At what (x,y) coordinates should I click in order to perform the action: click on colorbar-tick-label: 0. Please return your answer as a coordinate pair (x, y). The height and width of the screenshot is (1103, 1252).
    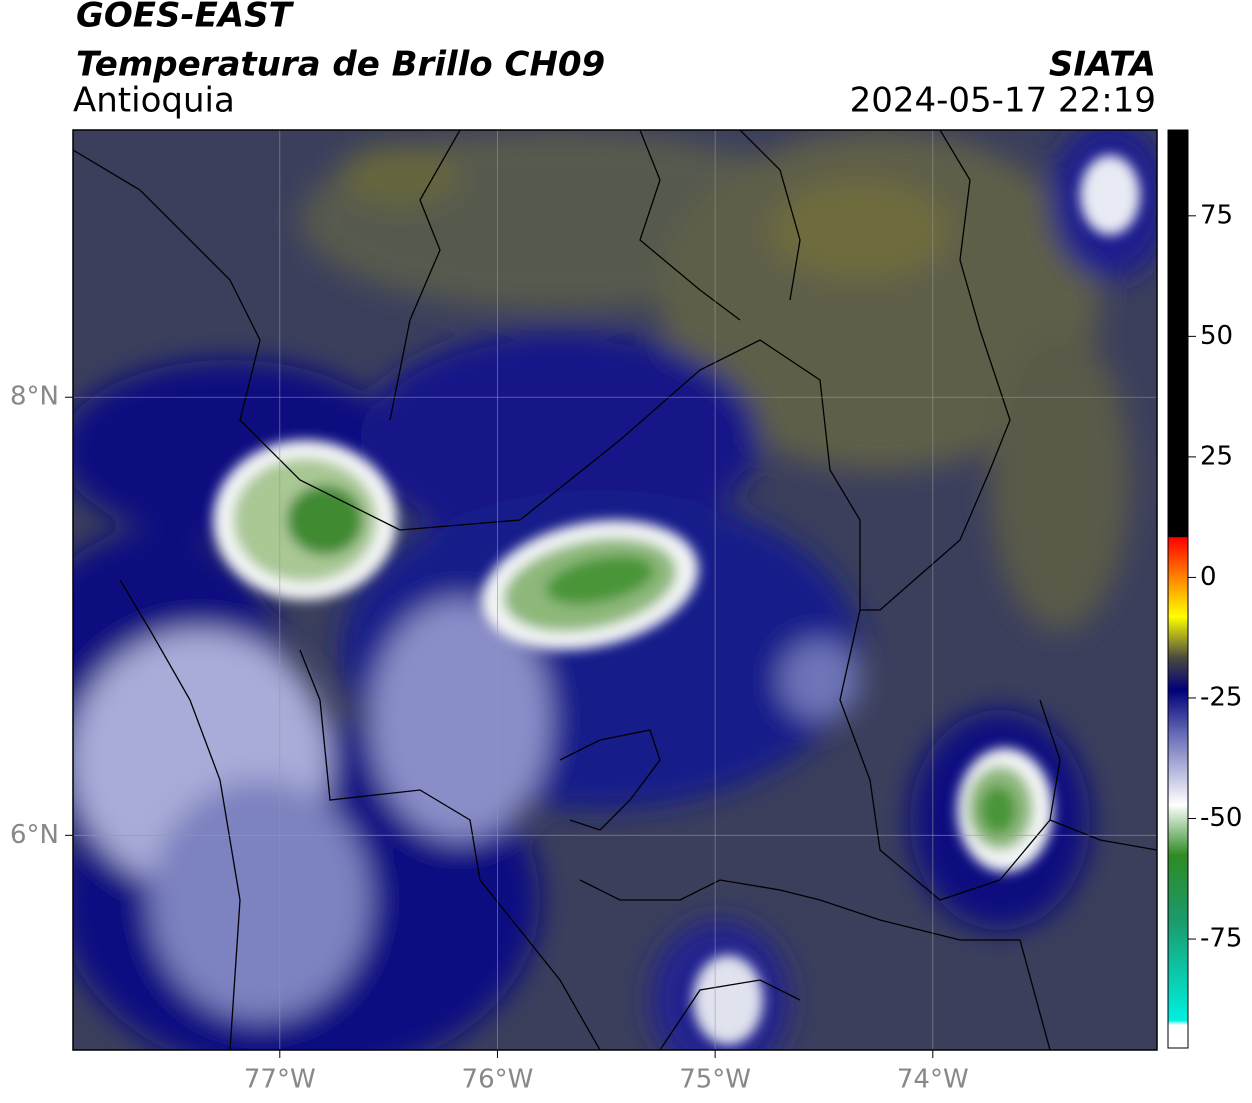
    Looking at the image, I should click on (1208, 577).